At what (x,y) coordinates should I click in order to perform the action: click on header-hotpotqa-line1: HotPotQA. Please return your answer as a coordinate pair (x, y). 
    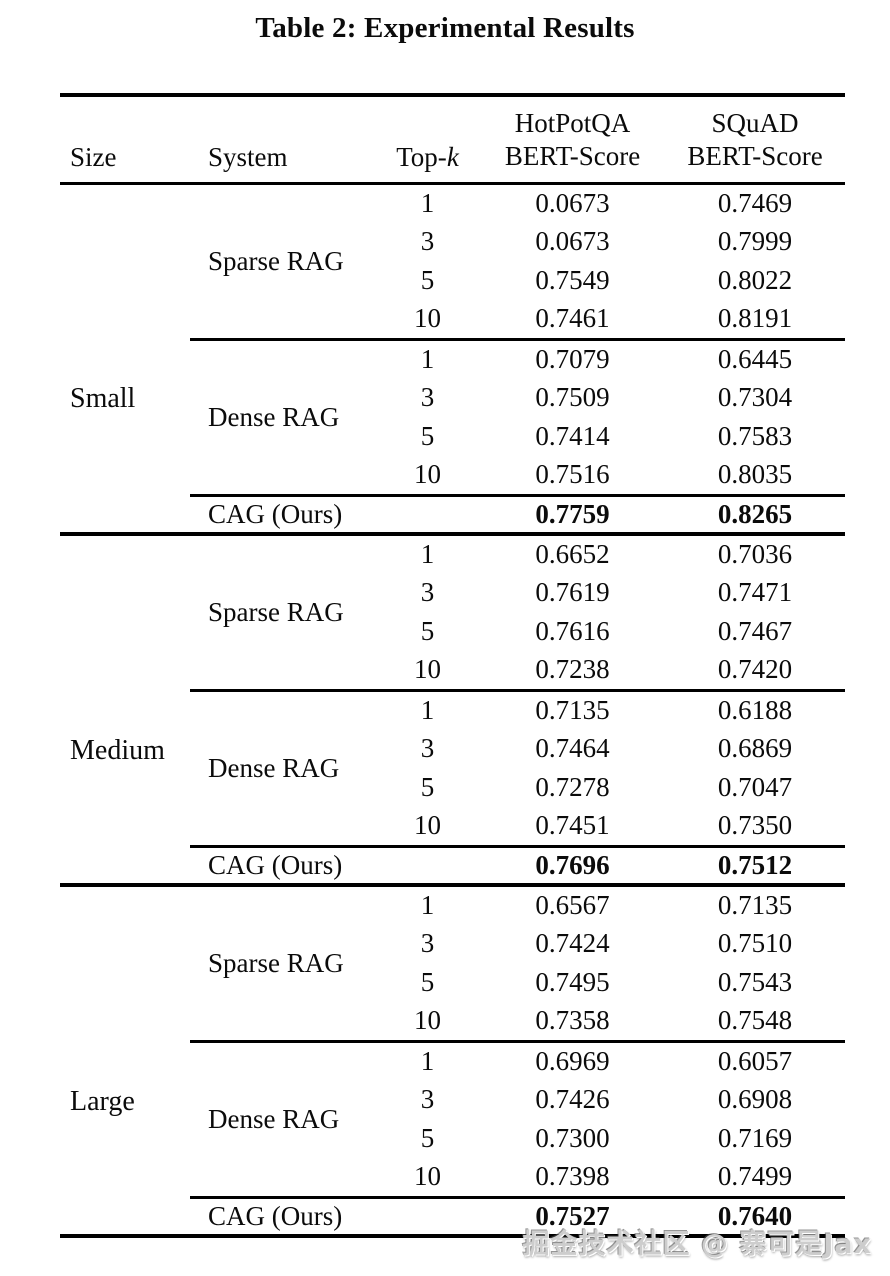
    Looking at the image, I should click on (572, 122).